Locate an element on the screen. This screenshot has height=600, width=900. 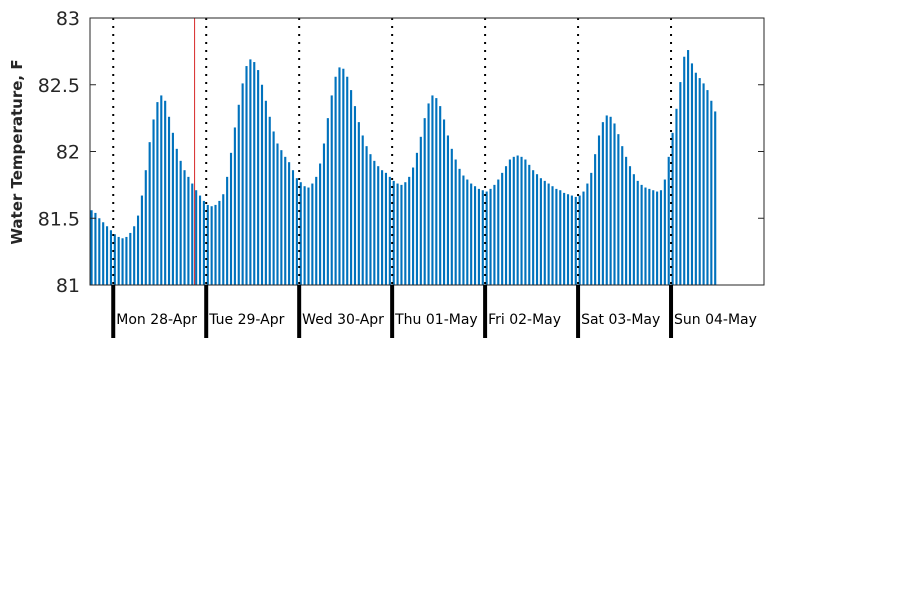
y-tick-label: 81.5 is located at coordinates (59, 219).